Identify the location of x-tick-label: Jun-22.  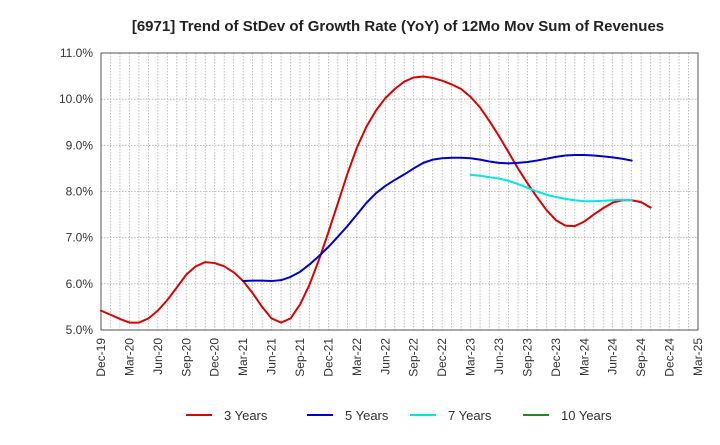
(385, 356).